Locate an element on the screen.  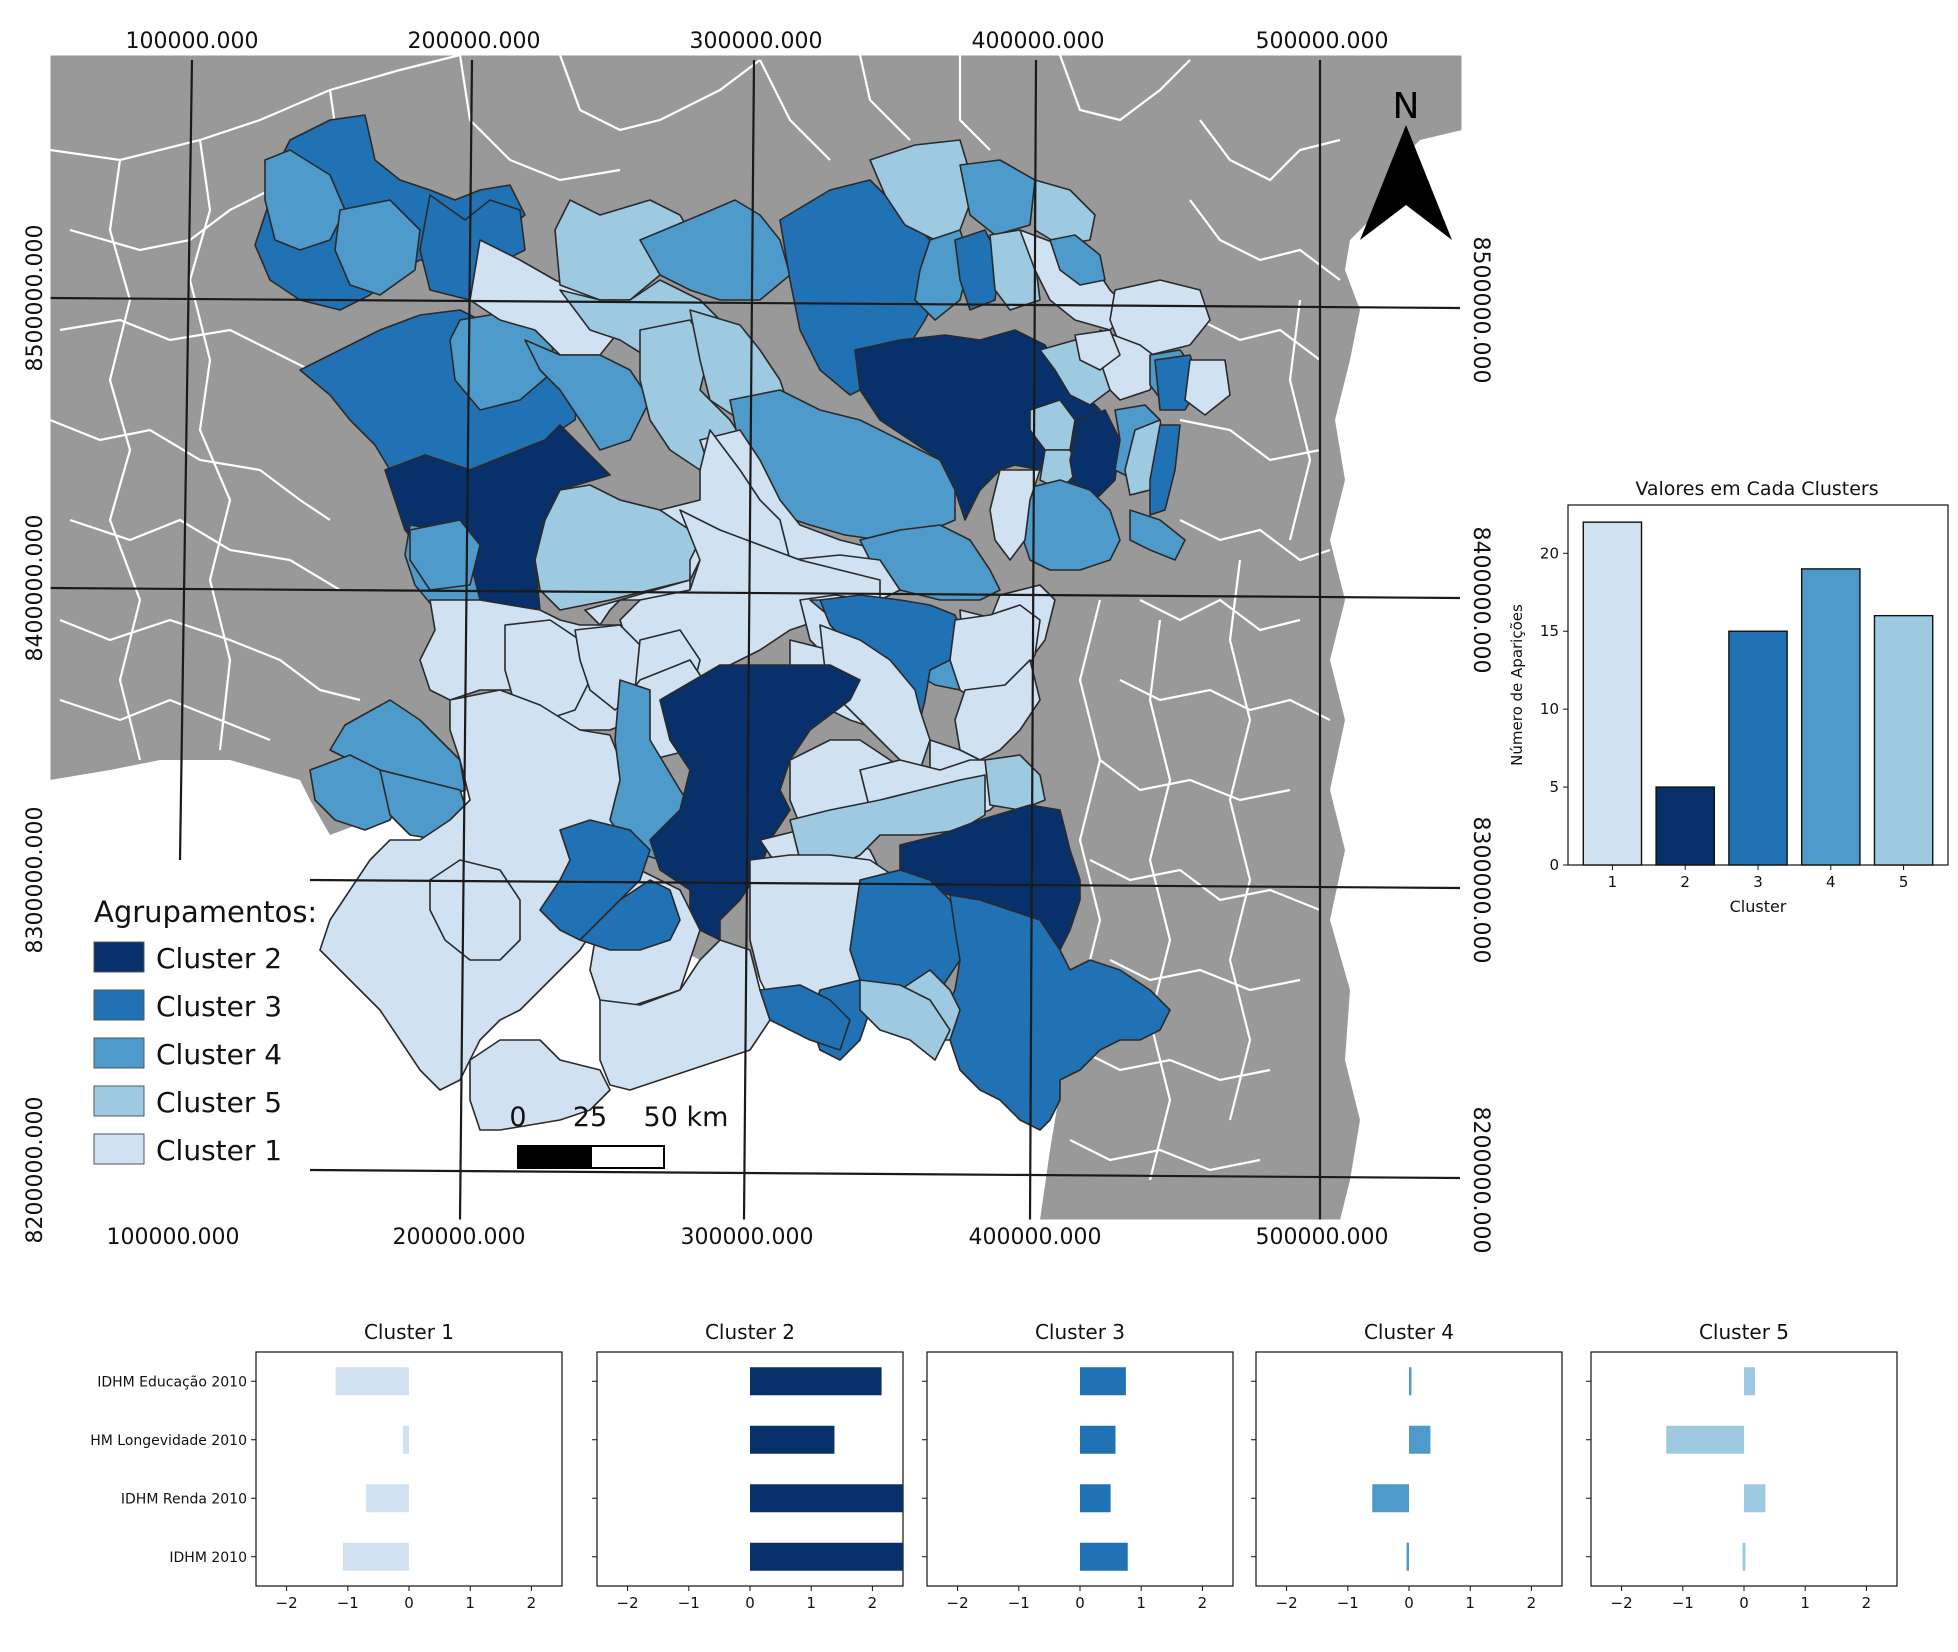
legend-label: Cluster 2 is located at coordinates (219, 958).